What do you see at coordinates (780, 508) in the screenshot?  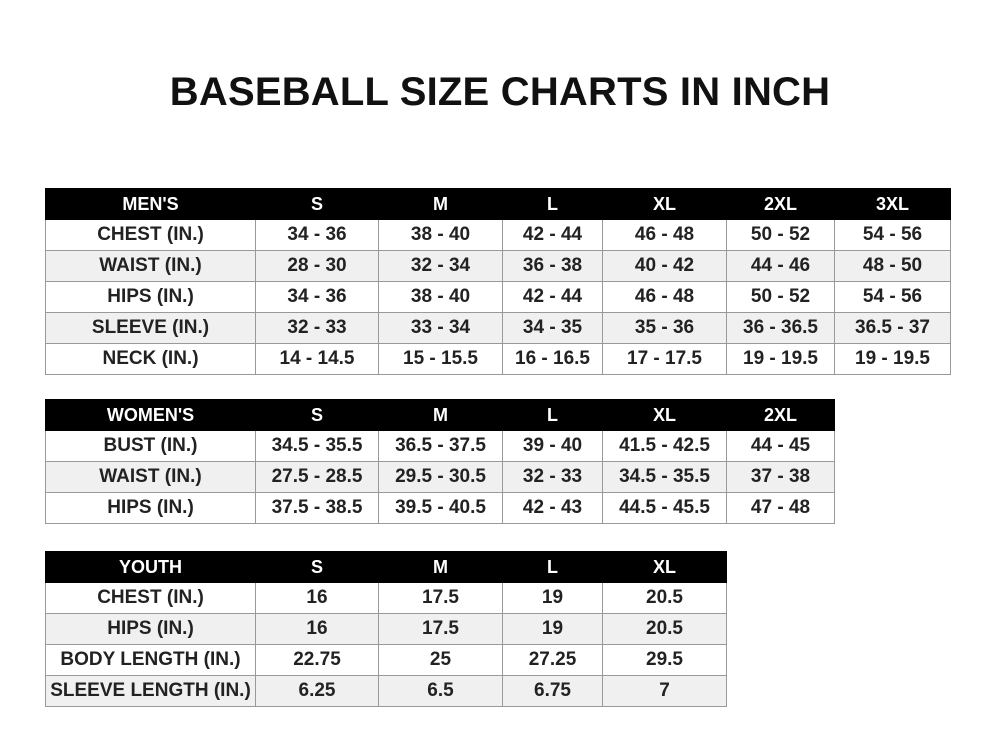 I see `size-value: 47 - 48` at bounding box center [780, 508].